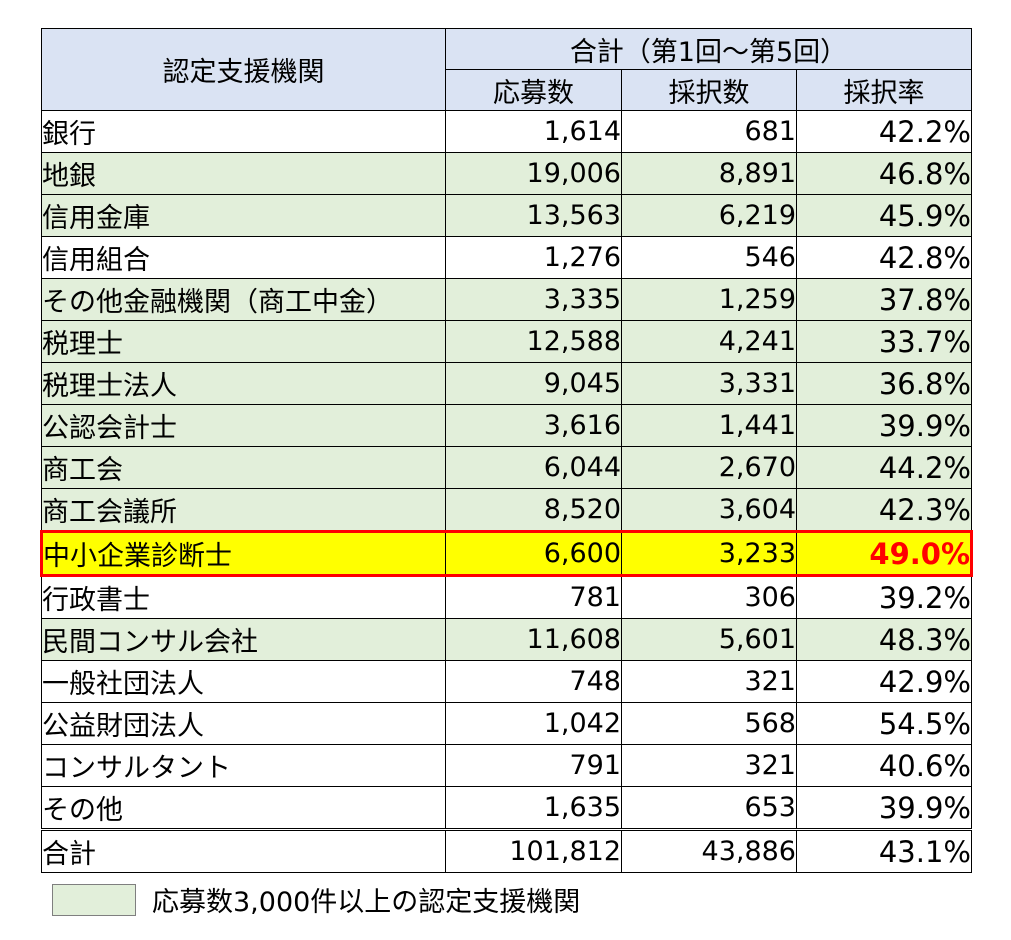 Image resolution: width=1011 pixels, height=940 pixels. What do you see at coordinates (243, 723) in the screenshot?
I see `org-name-cell: 公益財団法人` at bounding box center [243, 723].